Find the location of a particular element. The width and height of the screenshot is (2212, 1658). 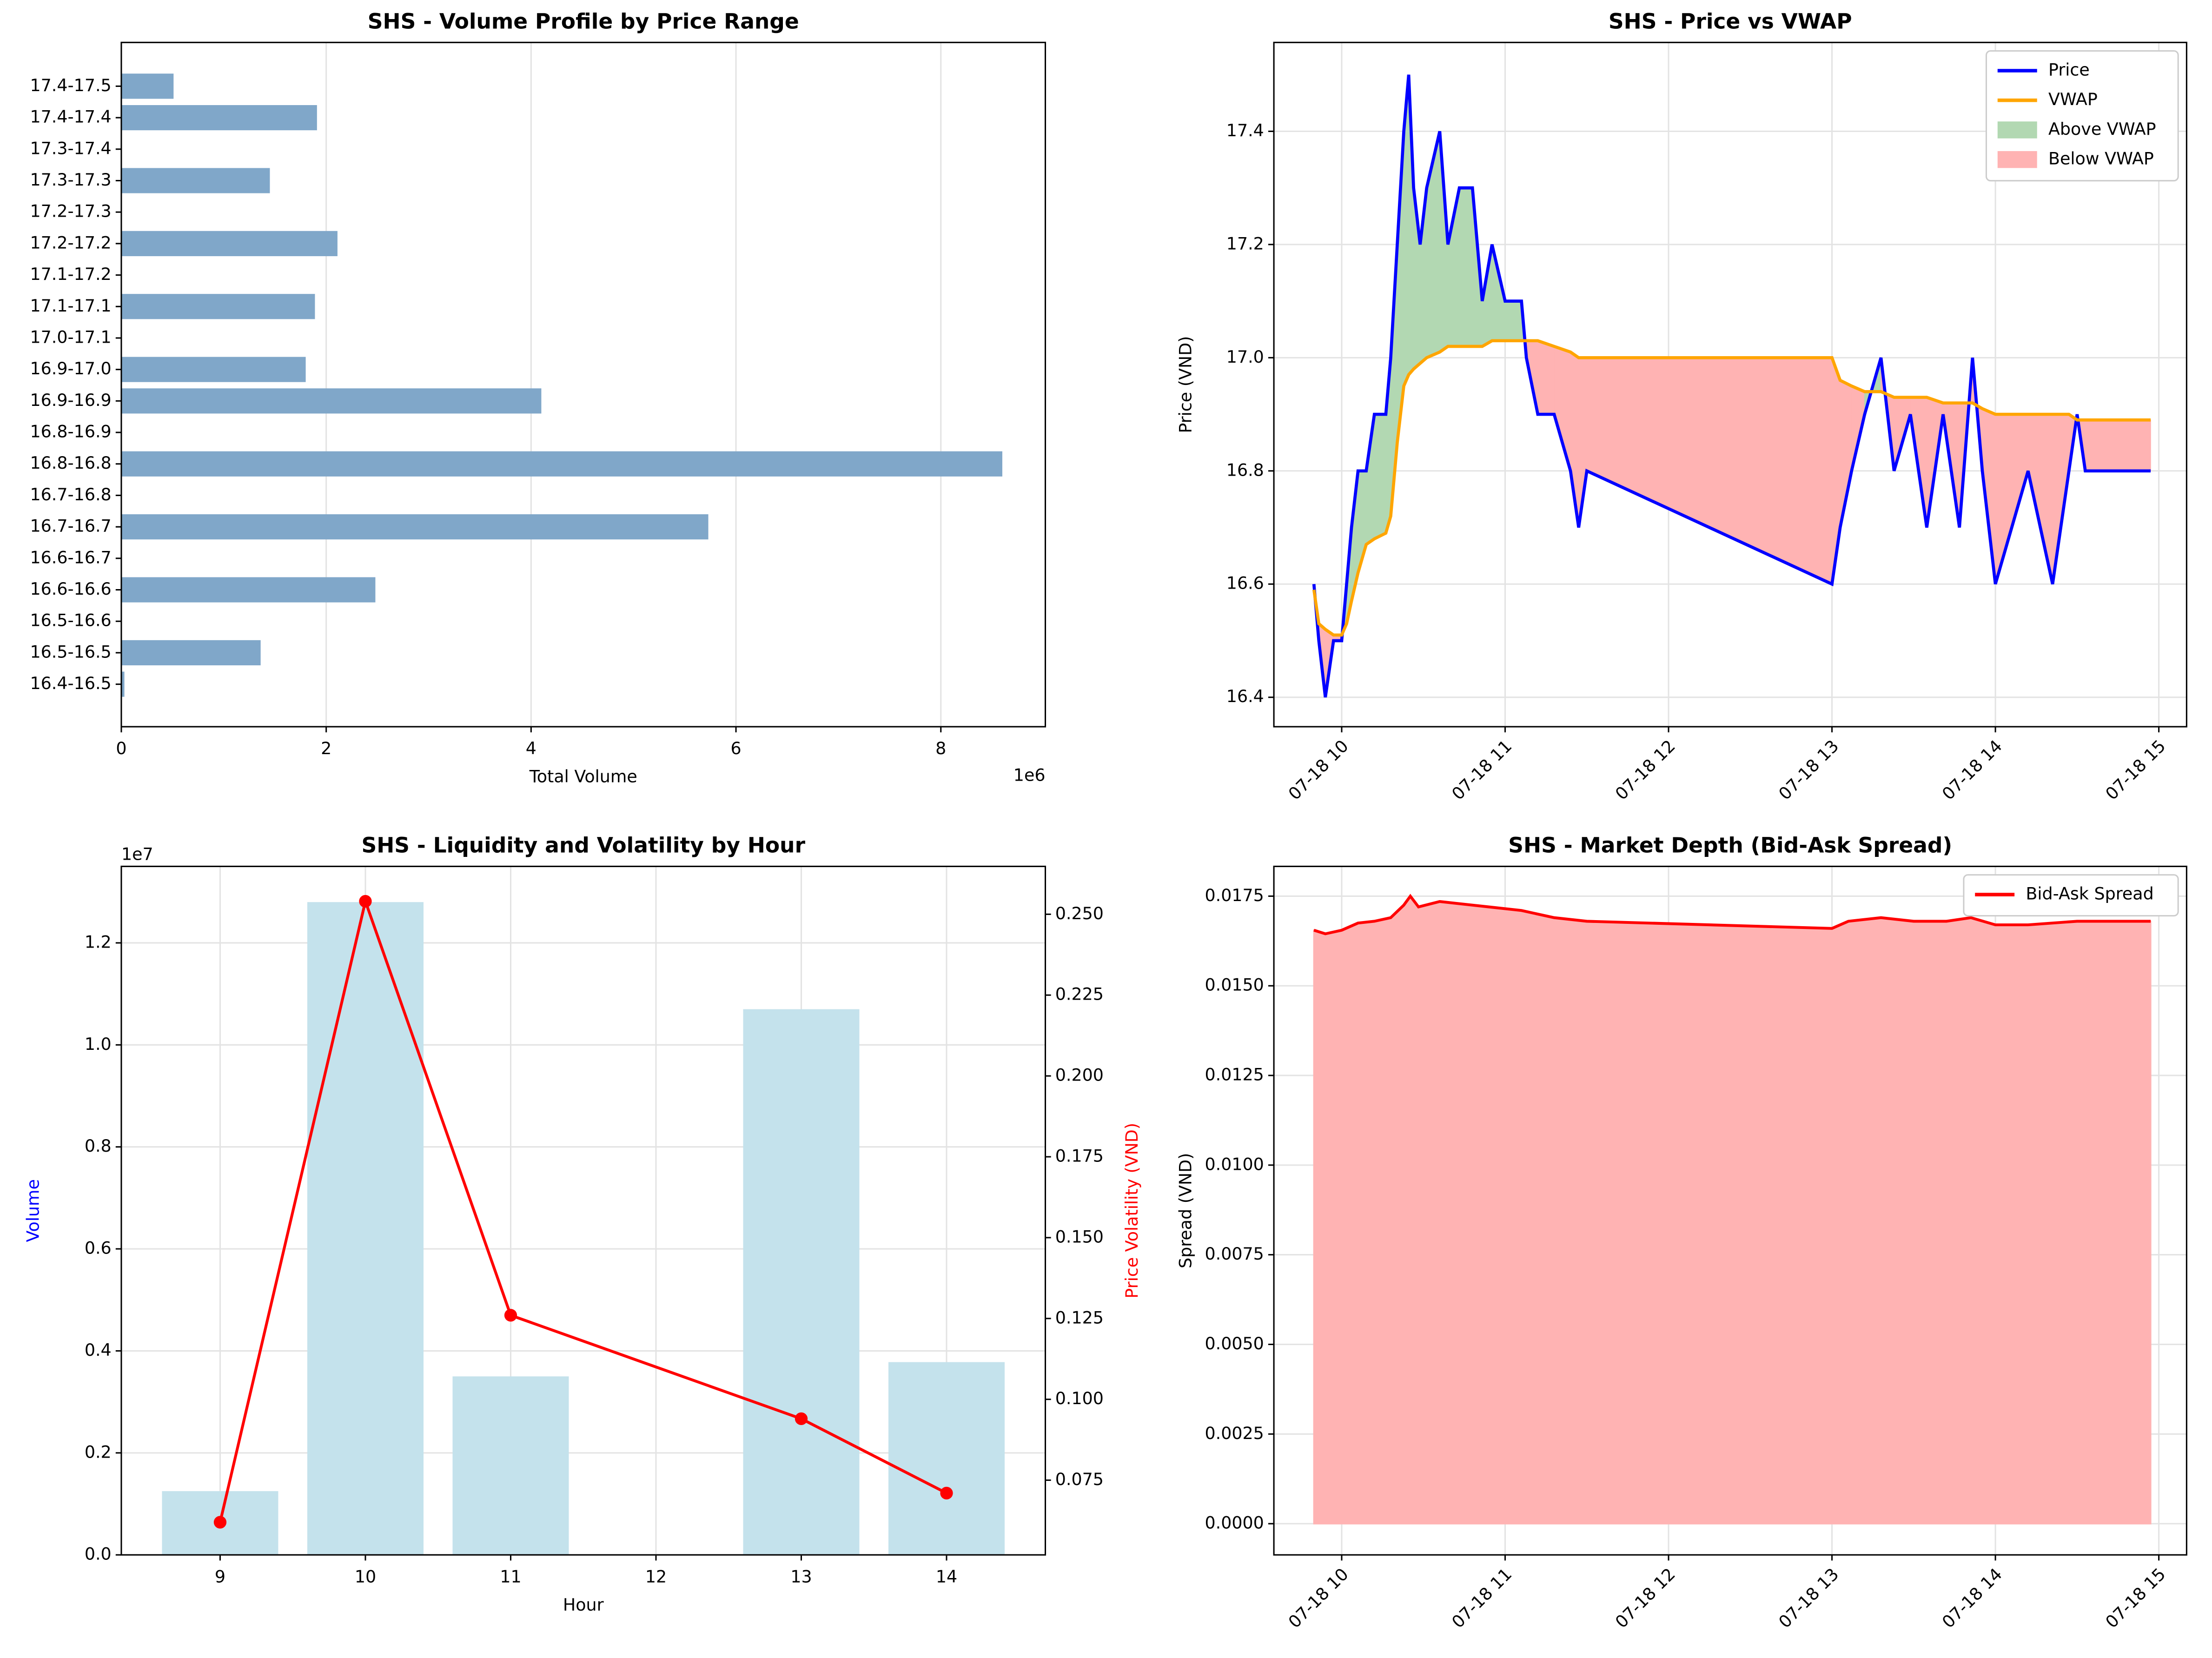

y-tick-label: 0.0025 is located at coordinates (1234, 1433).